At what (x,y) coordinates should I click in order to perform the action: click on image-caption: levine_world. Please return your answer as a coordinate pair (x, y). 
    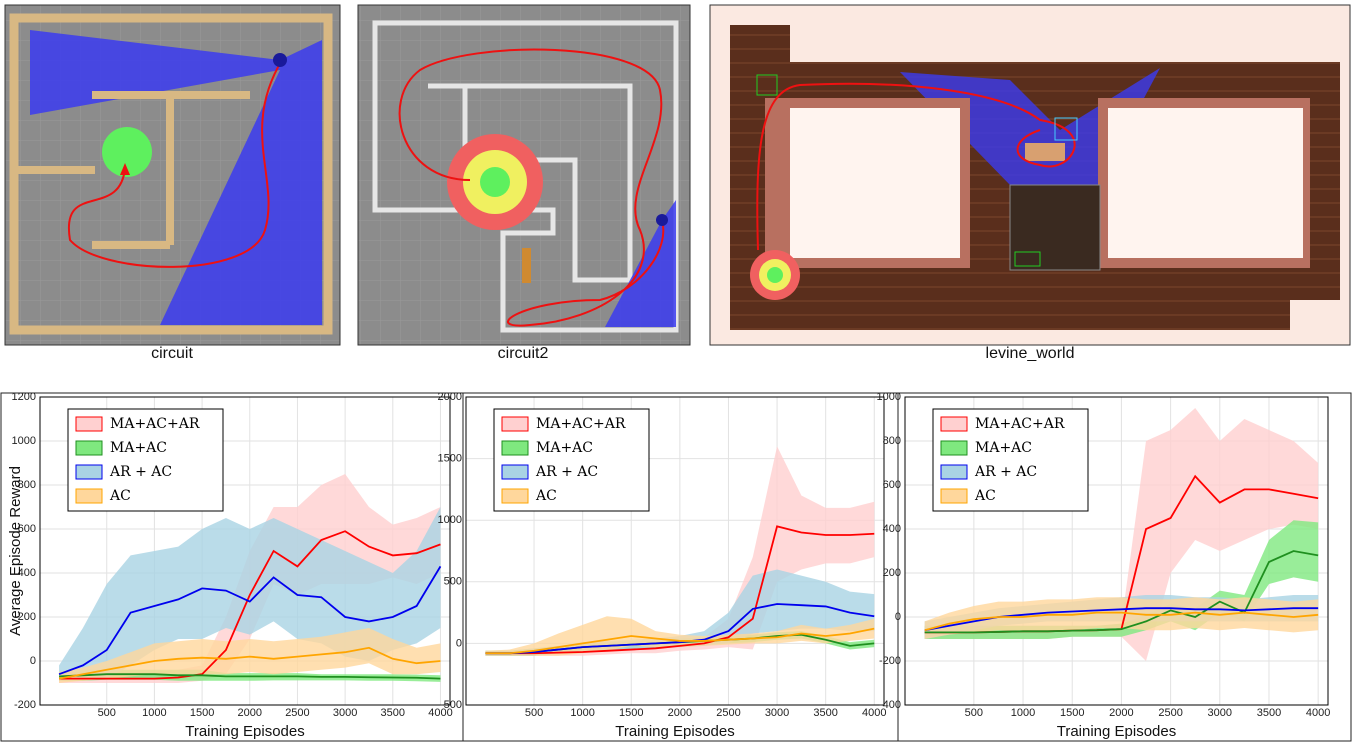
    Looking at the image, I should click on (1030, 353).